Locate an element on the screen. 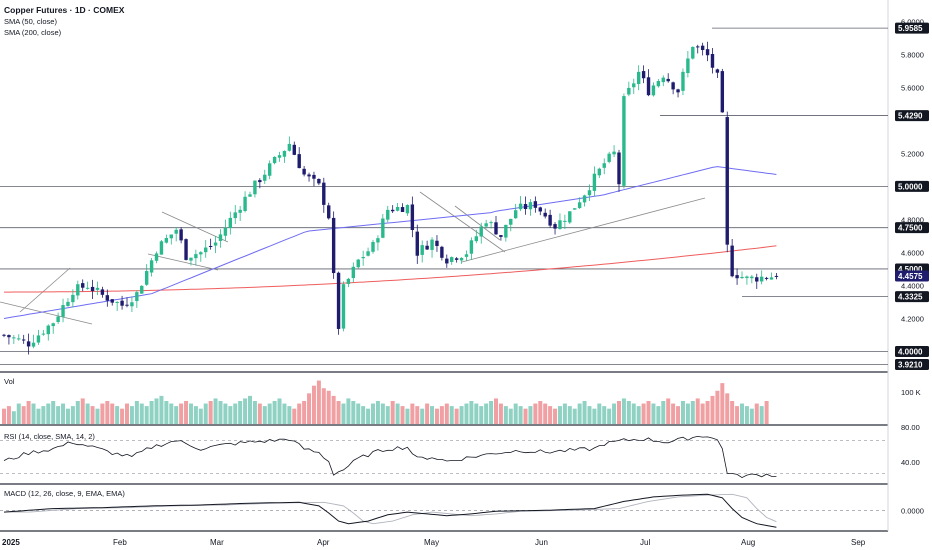  macd-line is located at coordinates (390, 510).